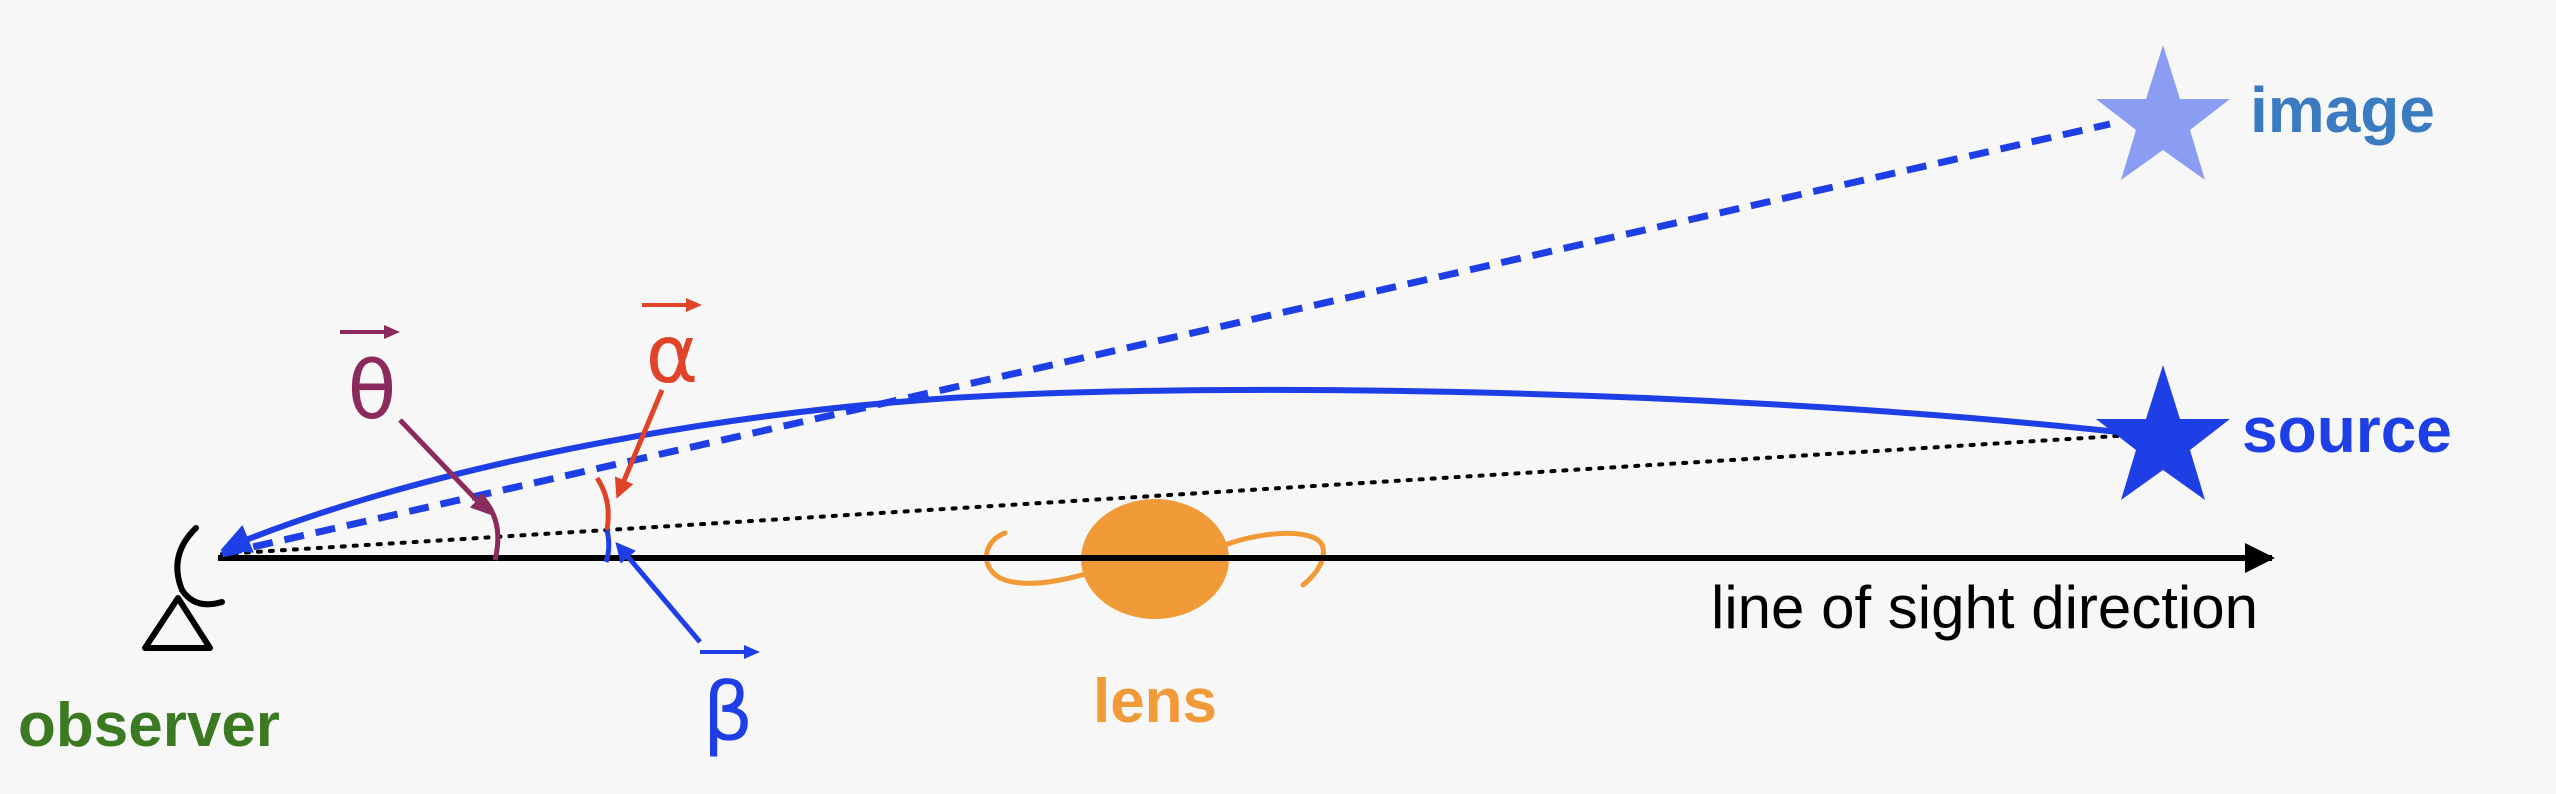 Image resolution: width=2556 pixels, height=794 pixels. What do you see at coordinates (730, 652) in the screenshot?
I see `beta-vector-arrow` at bounding box center [730, 652].